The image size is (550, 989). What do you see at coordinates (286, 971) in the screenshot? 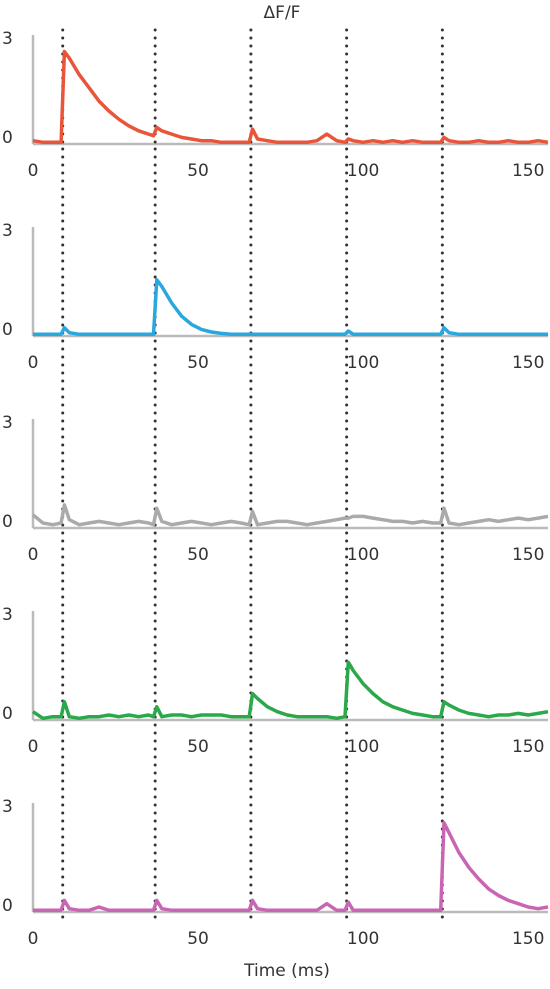
I see `x-axis-label: Time (ms)` at bounding box center [286, 971].